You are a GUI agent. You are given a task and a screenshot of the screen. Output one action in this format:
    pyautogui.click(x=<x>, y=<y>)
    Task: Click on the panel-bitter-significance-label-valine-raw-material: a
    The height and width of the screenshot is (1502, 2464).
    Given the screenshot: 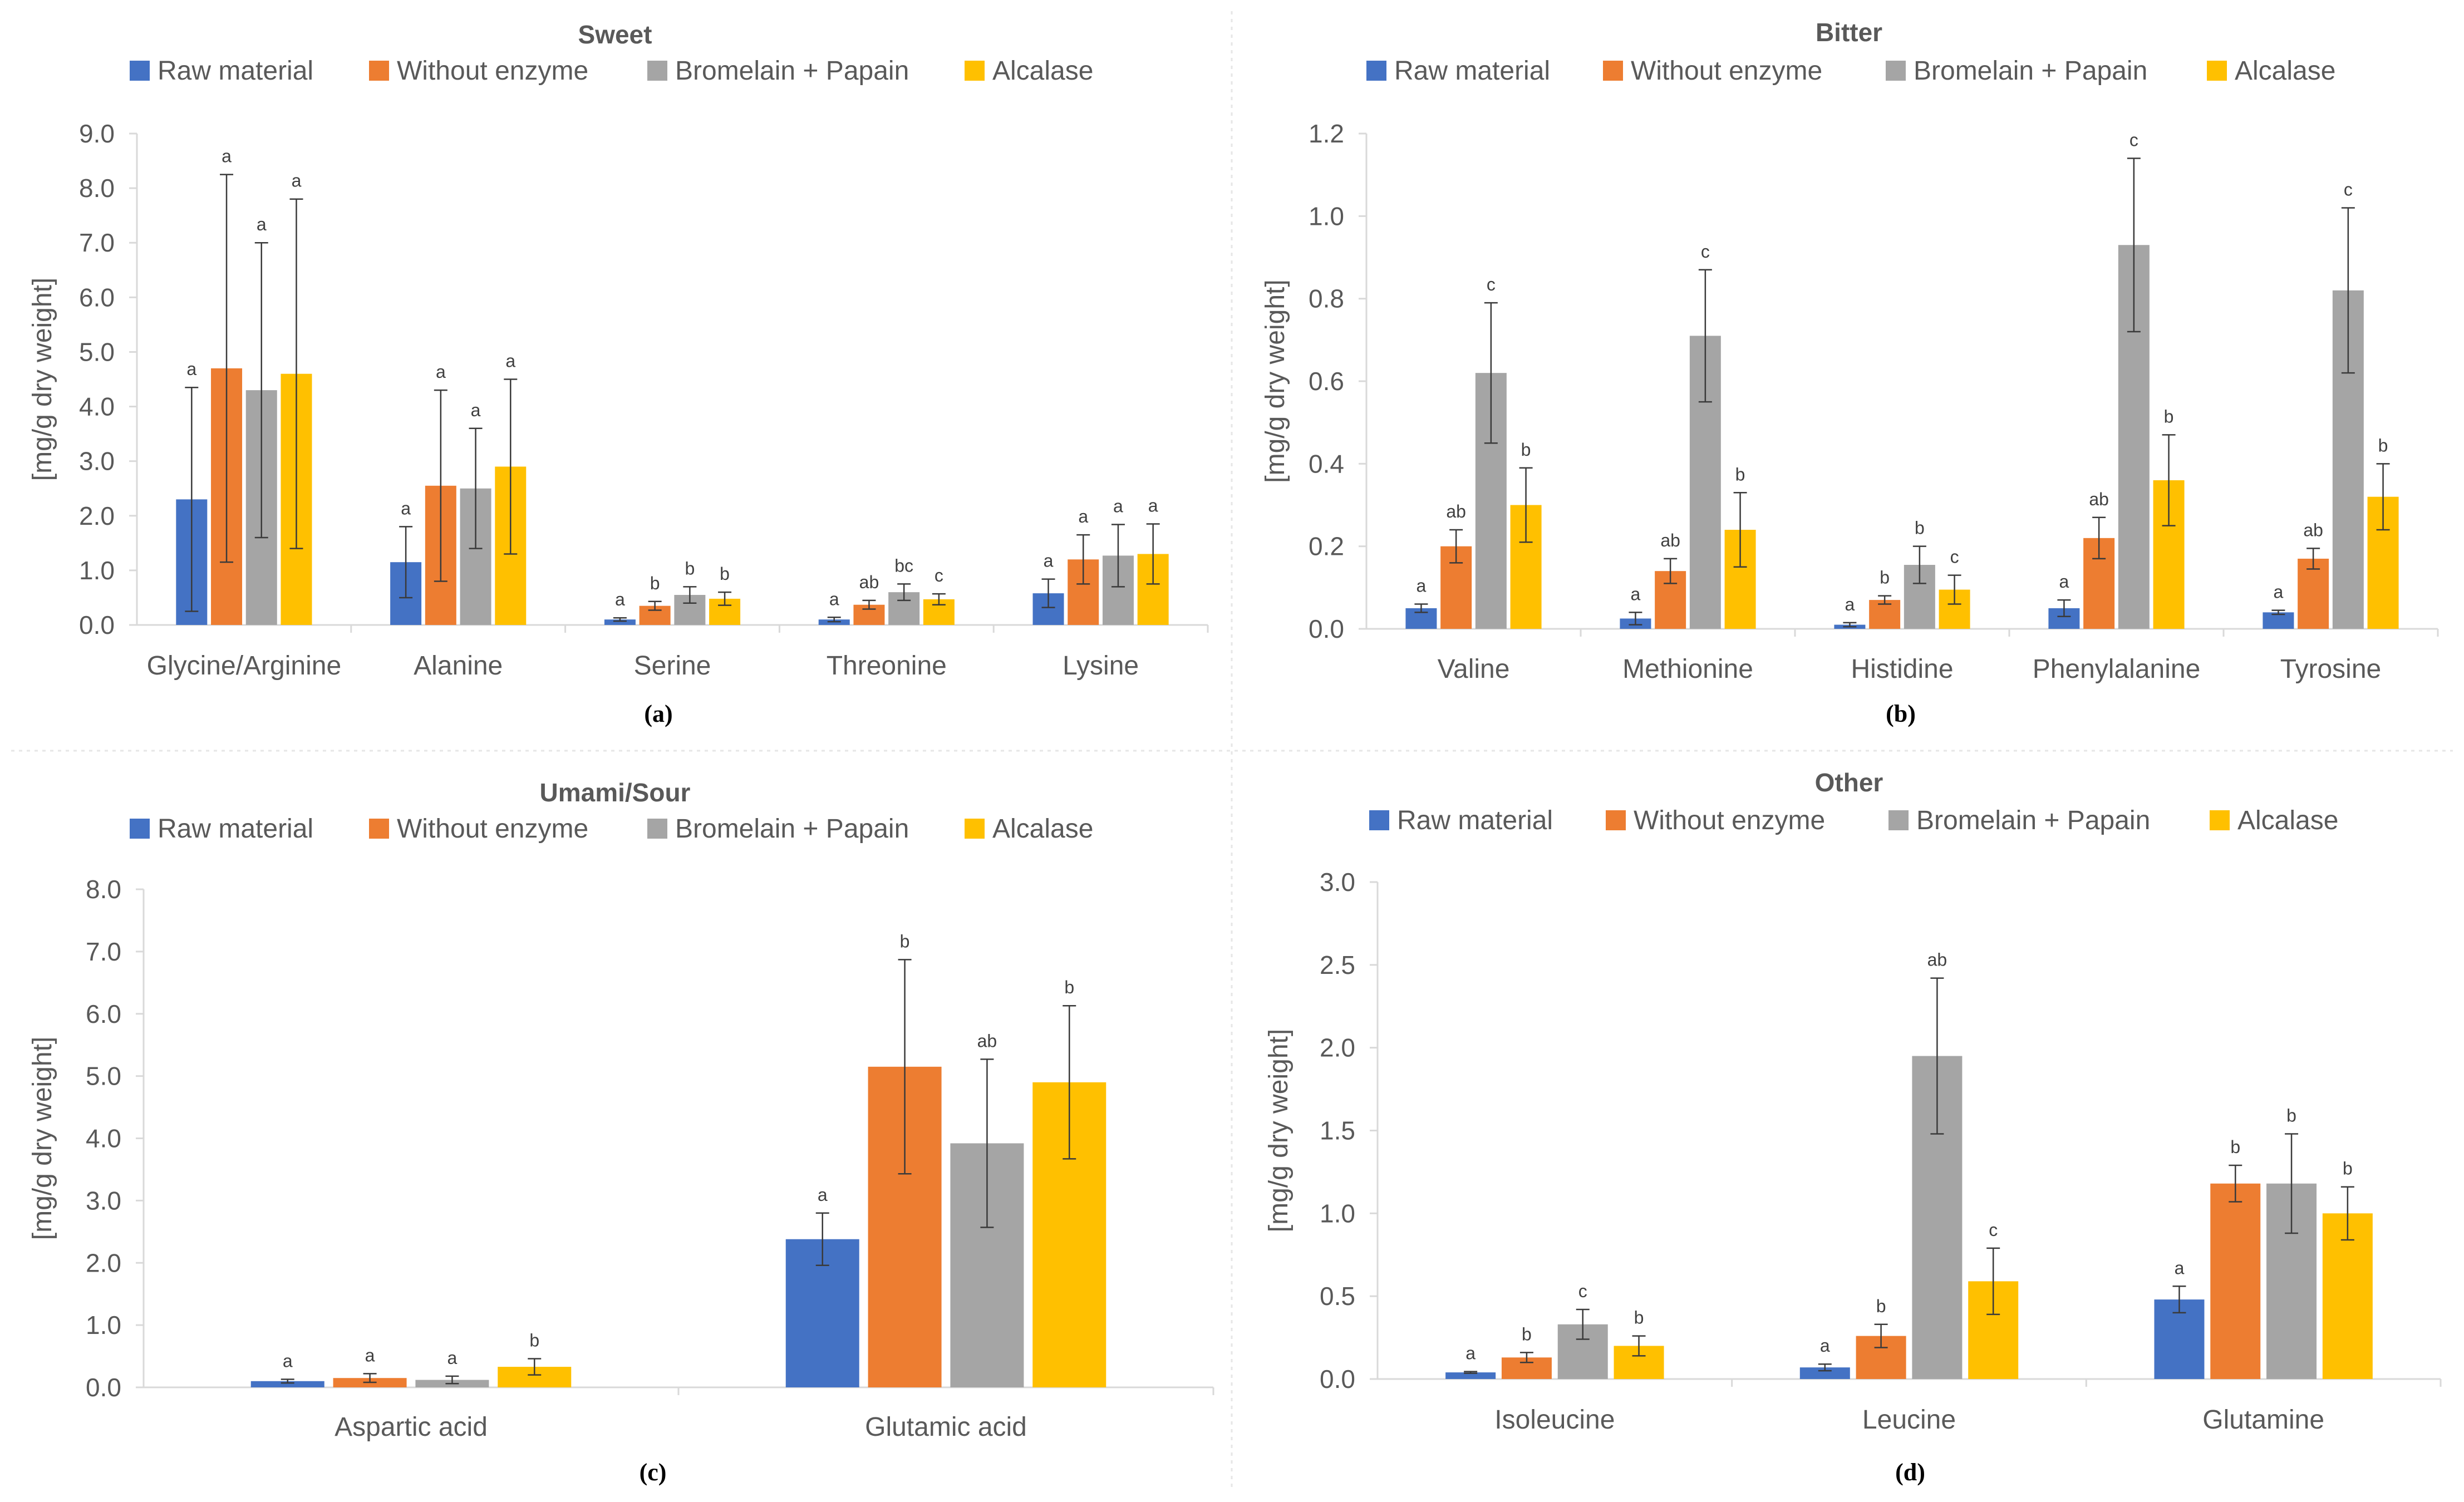 What is the action you would take?
    pyautogui.click(x=1422, y=586)
    